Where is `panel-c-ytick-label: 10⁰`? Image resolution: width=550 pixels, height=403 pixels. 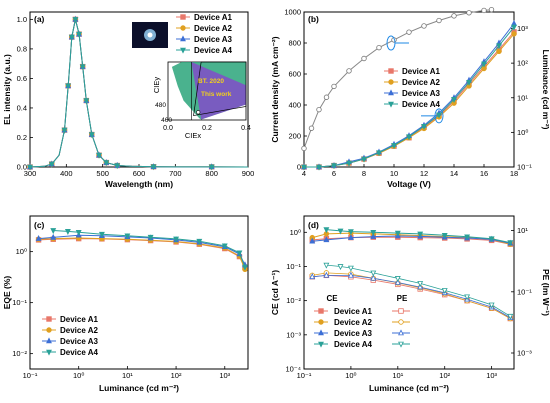
panel-c-ytick-label: 10⁰ is located at coordinates (21, 251).